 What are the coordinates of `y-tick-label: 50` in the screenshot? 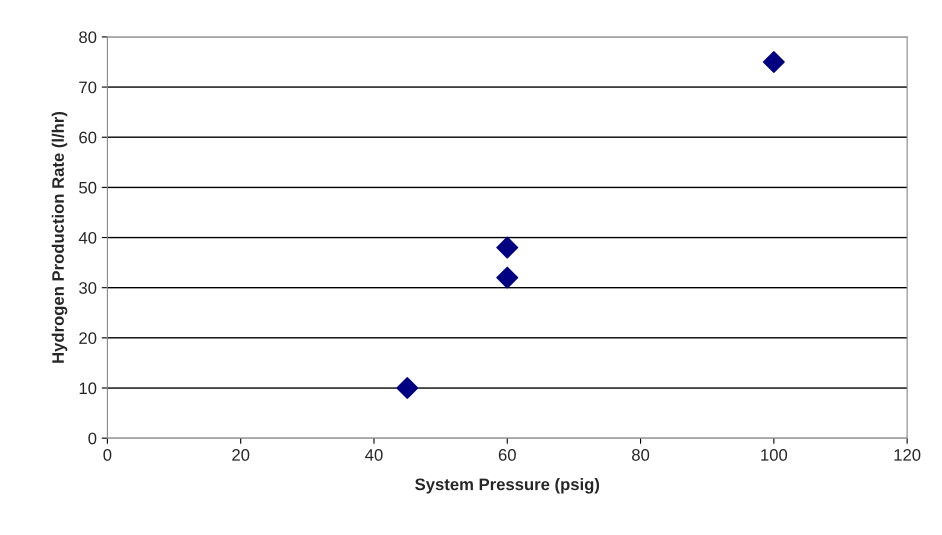 It's located at (87, 188).